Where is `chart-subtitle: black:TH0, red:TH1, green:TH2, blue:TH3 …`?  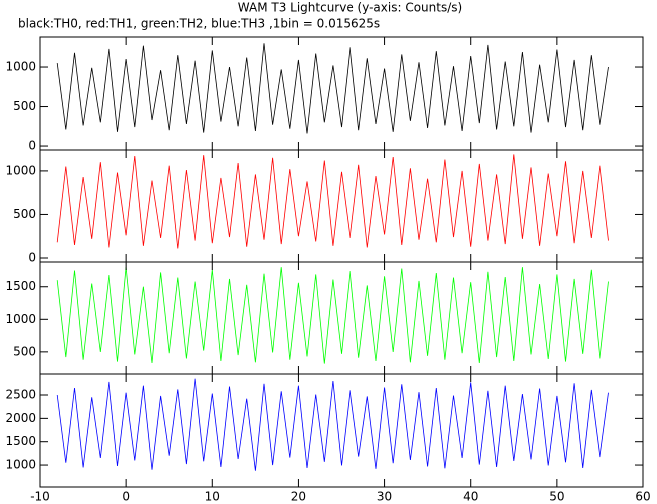
chart-subtitle: black:TH0, red:TH1, green:TH2, blue:TH3 … is located at coordinates (199, 24).